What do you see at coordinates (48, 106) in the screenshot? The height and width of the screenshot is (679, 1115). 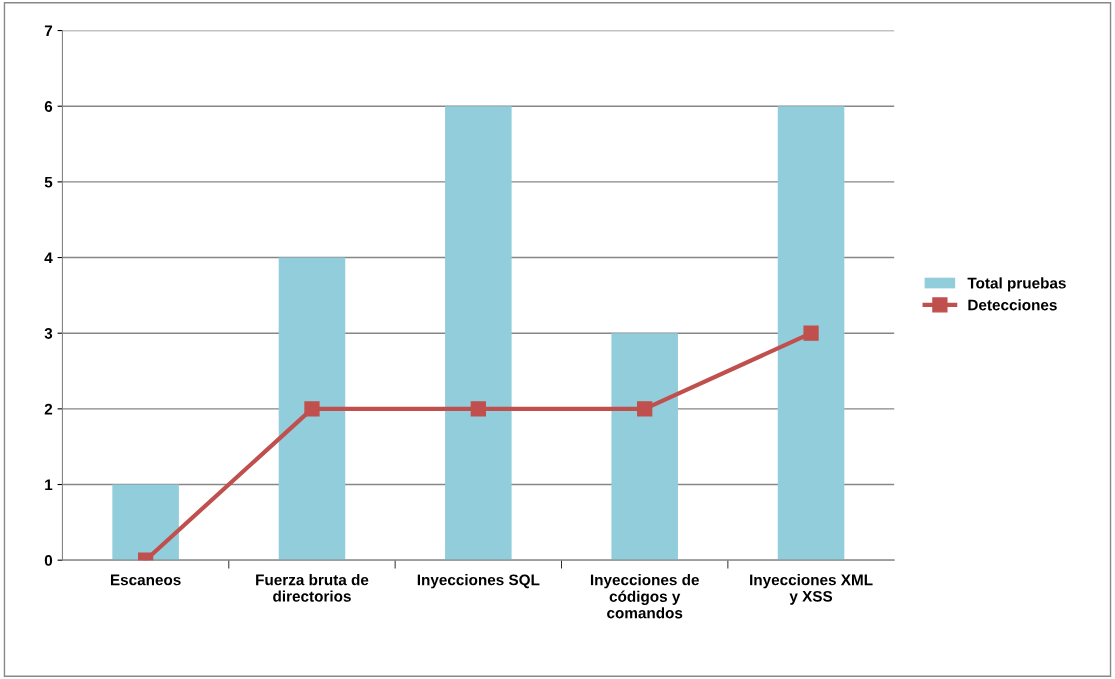 I see `y-tick-label: 6` at bounding box center [48, 106].